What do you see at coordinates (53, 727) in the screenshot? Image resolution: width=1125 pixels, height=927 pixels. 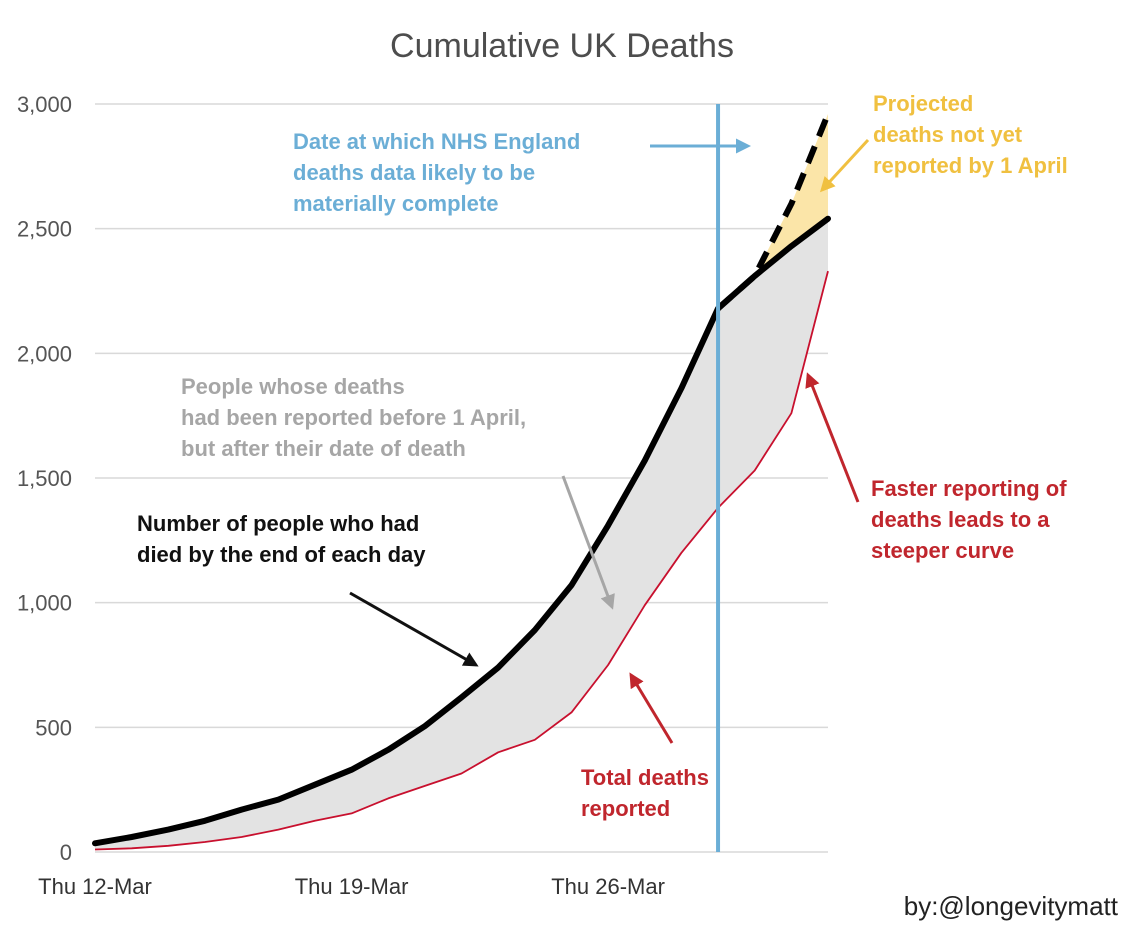 I see `y-tick-label: 500` at bounding box center [53, 727].